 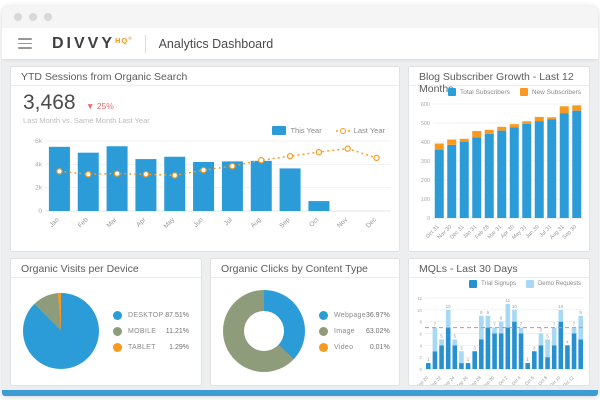 What do you see at coordinates (542, 380) in the screenshot?
I see `svg-text: Oct 8` at bounding box center [542, 380].